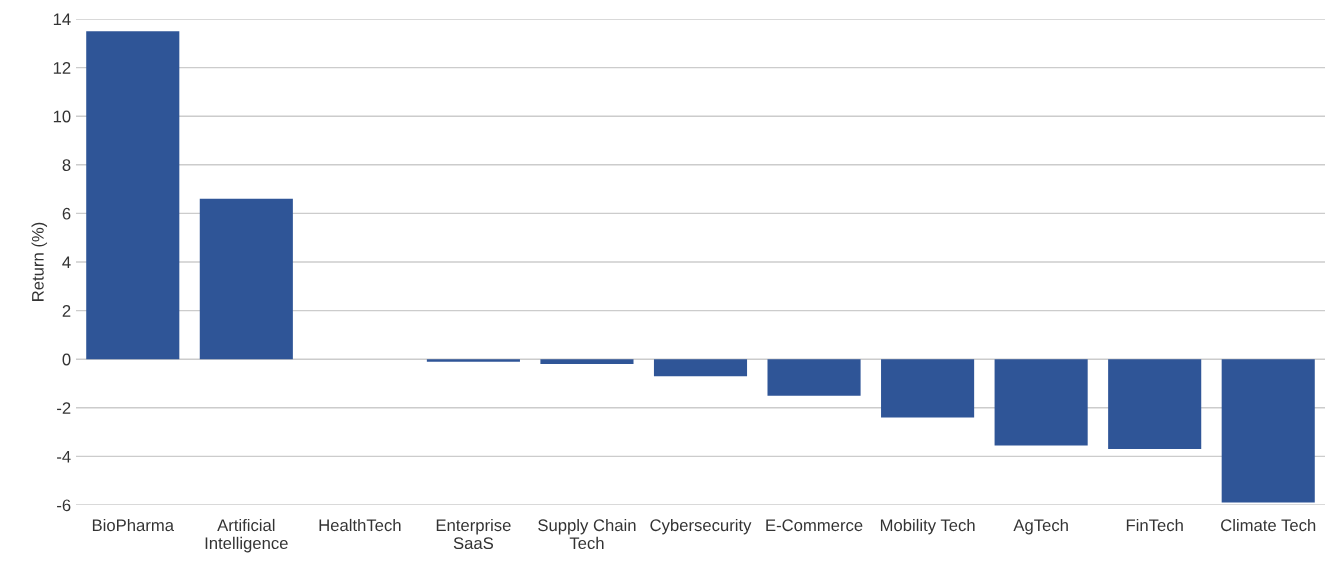 The height and width of the screenshot is (566, 1327). What do you see at coordinates (64, 408) in the screenshot?
I see `y-tick-label: -2` at bounding box center [64, 408].